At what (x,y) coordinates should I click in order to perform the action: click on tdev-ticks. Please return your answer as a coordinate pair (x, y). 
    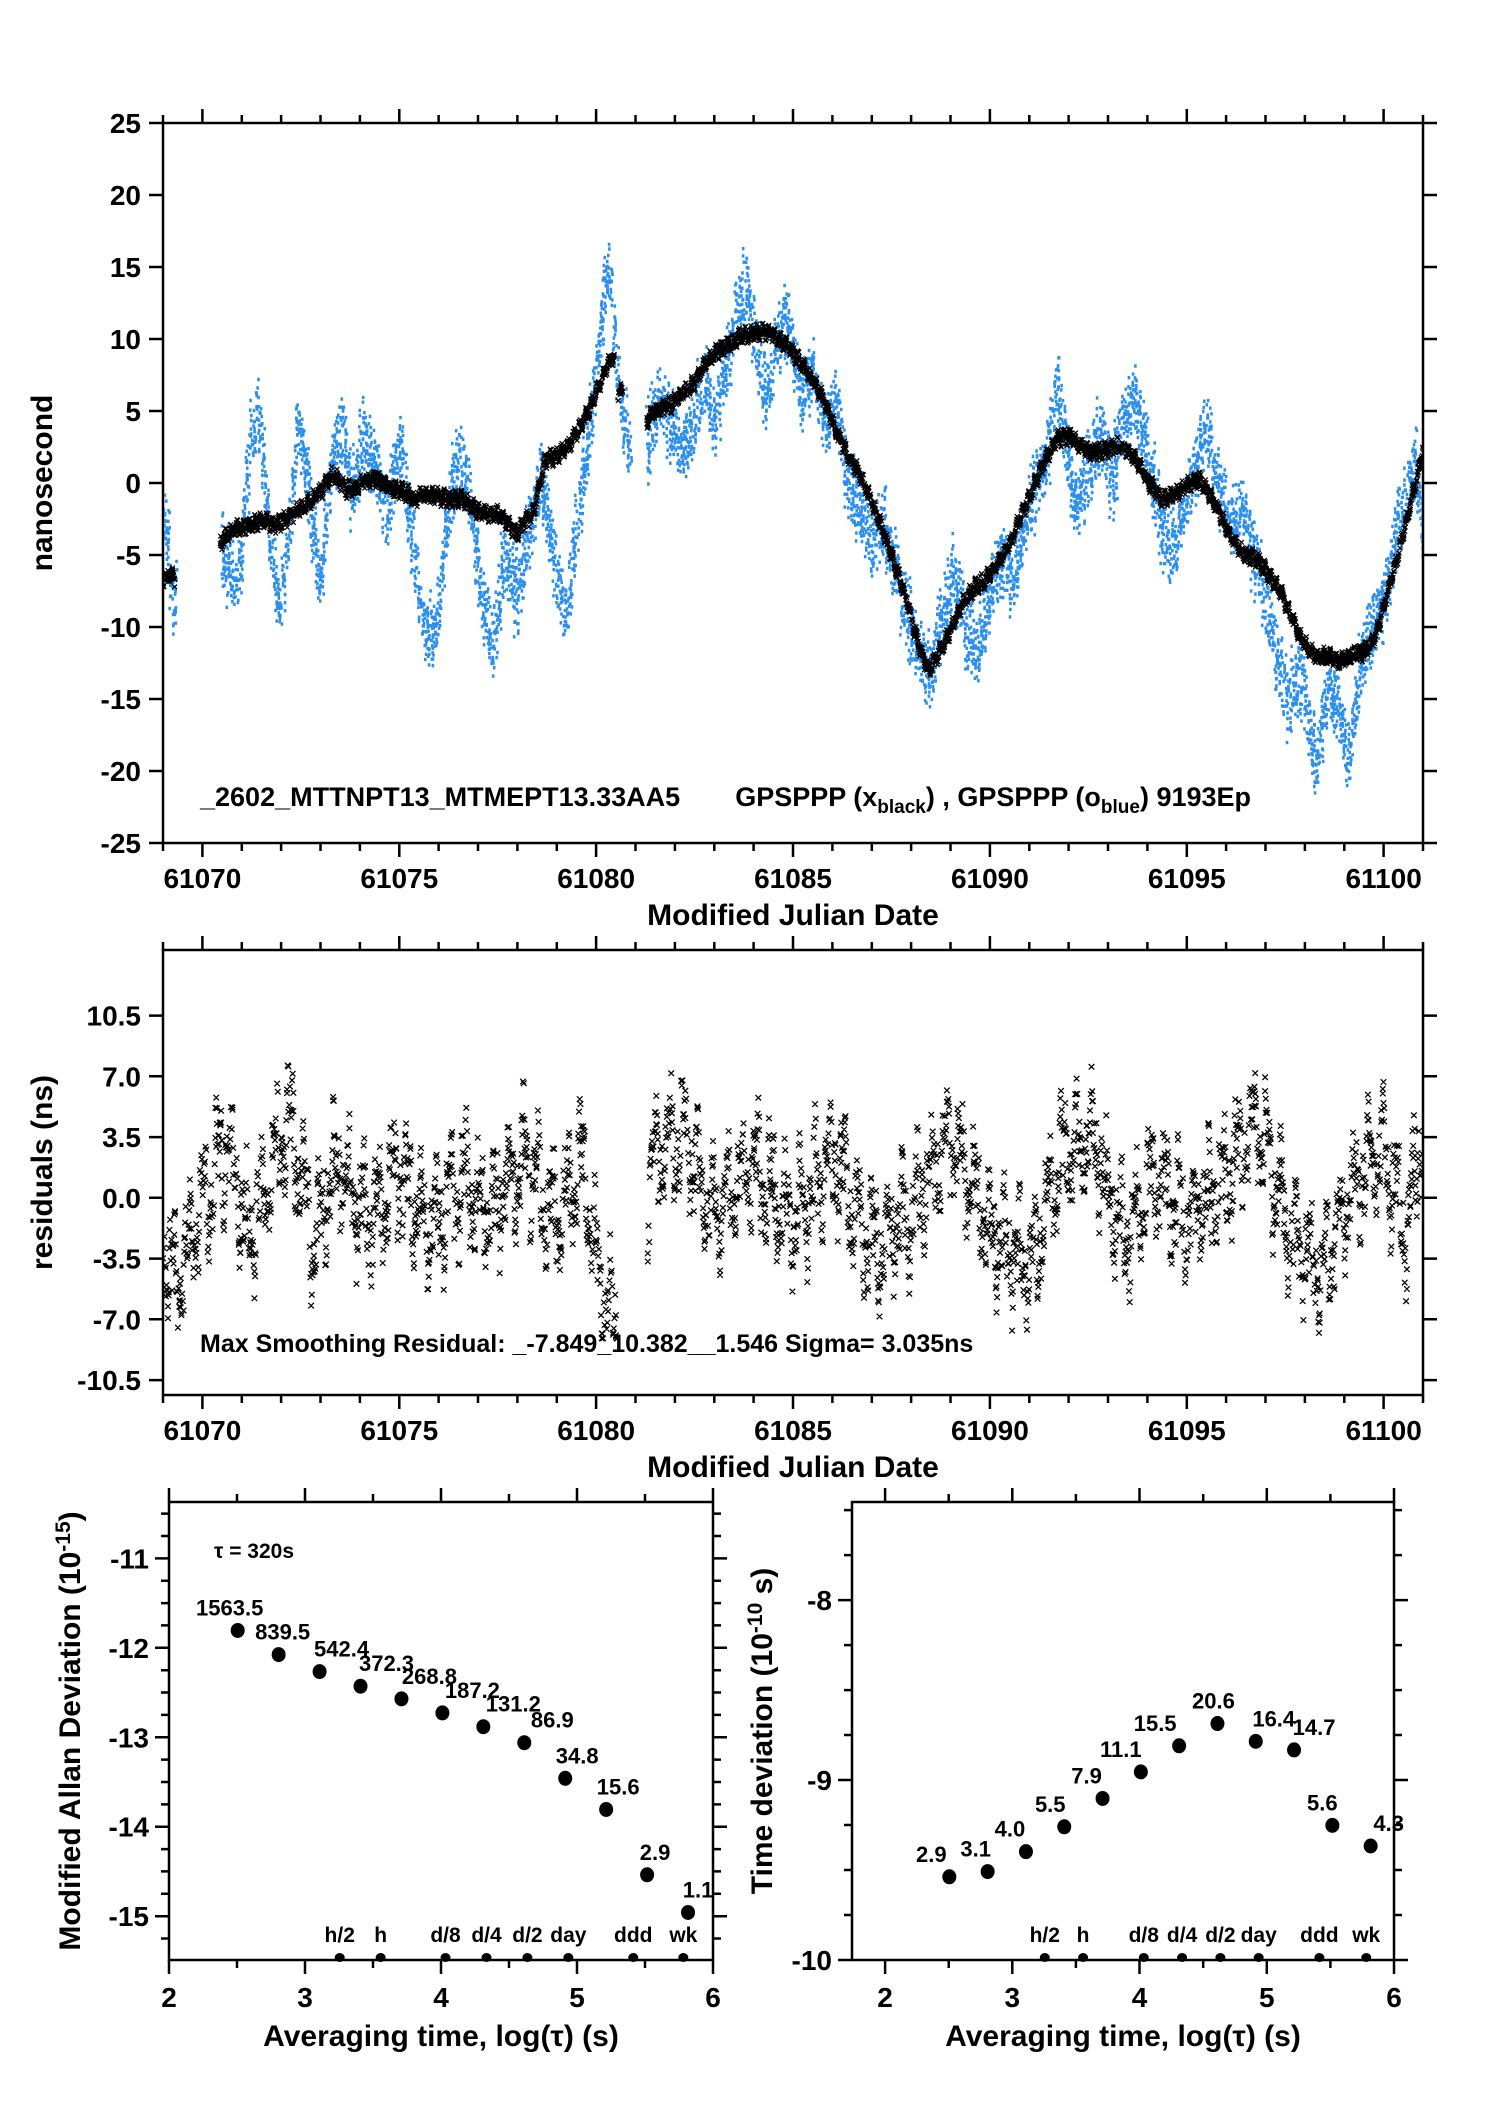
    Looking at the image, I should click on (1123, 1731).